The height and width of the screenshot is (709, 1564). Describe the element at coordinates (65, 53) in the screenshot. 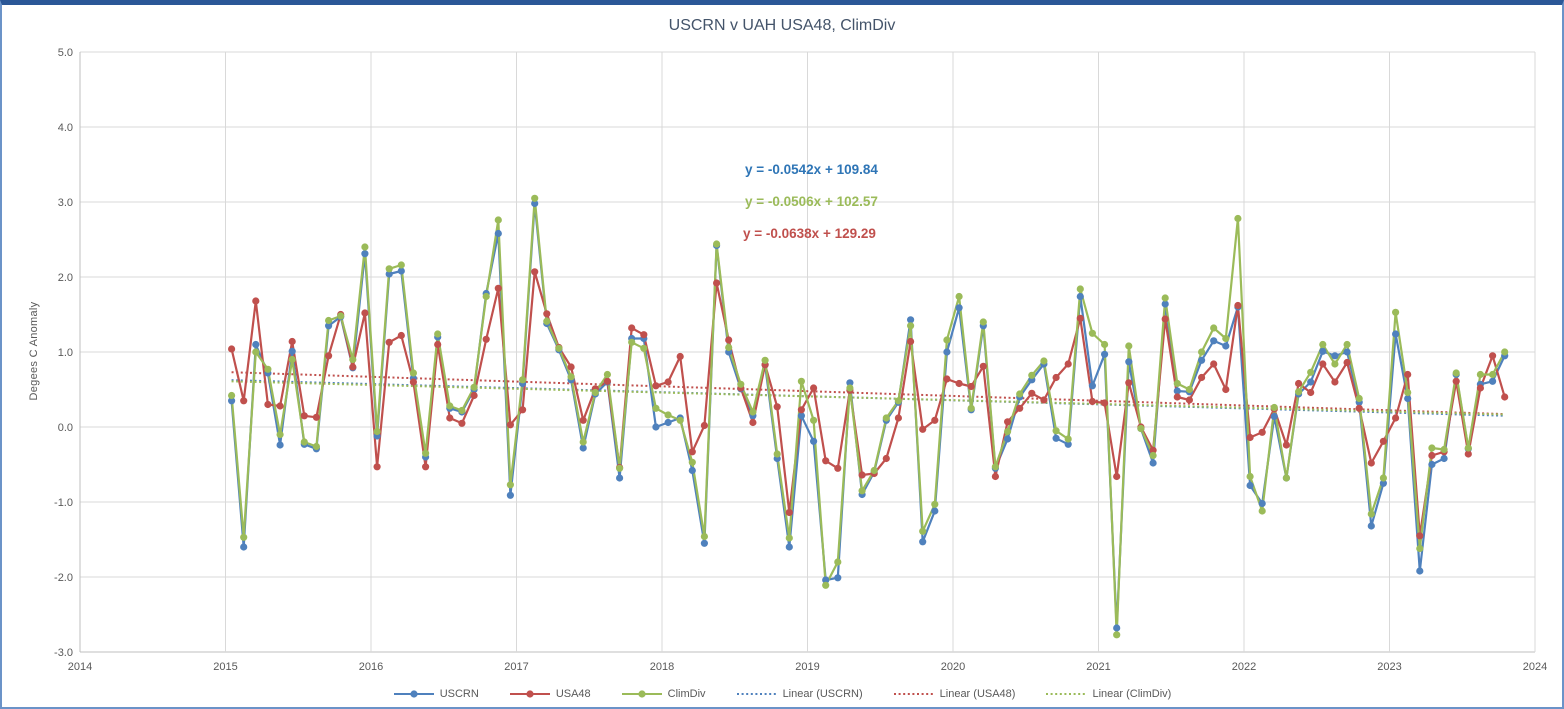

I see `y-tick-label: 5.0` at that location.